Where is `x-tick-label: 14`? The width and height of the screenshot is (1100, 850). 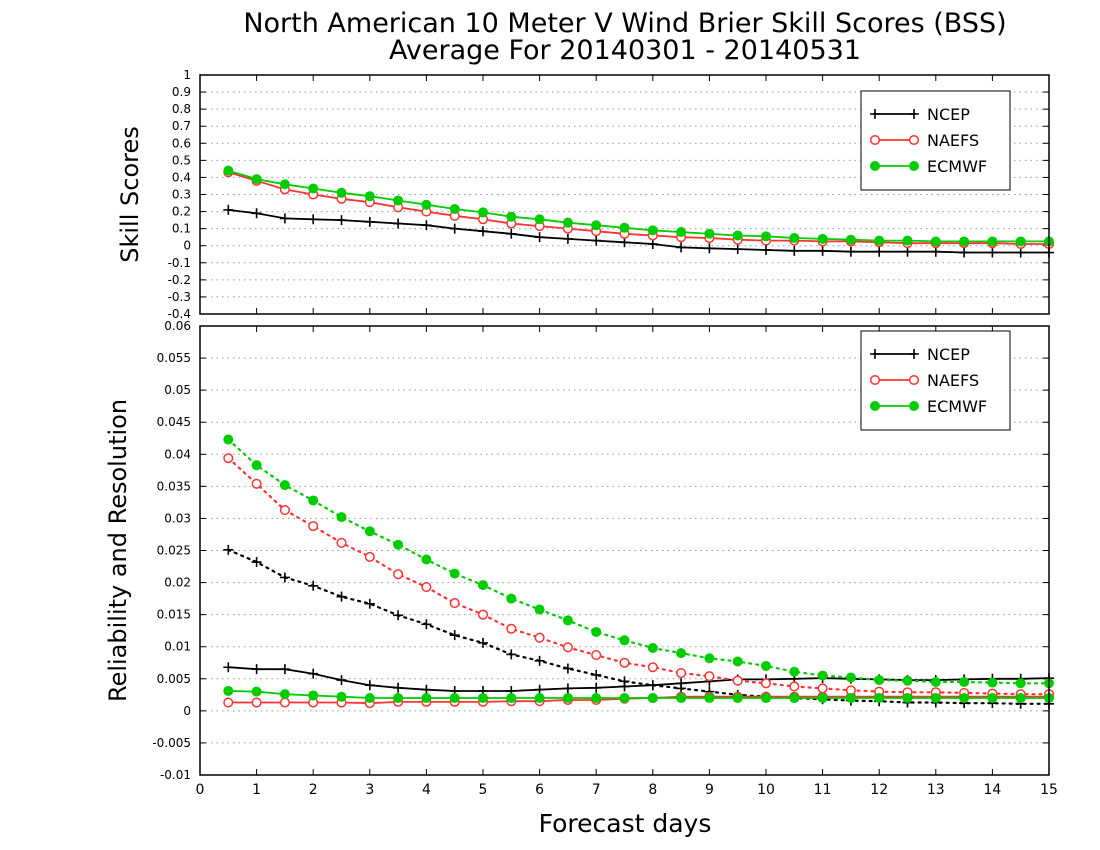 x-tick-label: 14 is located at coordinates (992, 790).